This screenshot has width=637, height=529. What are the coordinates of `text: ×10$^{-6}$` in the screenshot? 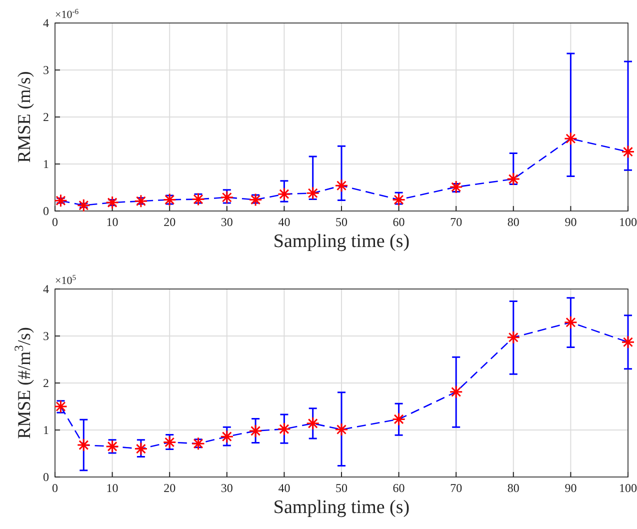 It's located at (67, 13).